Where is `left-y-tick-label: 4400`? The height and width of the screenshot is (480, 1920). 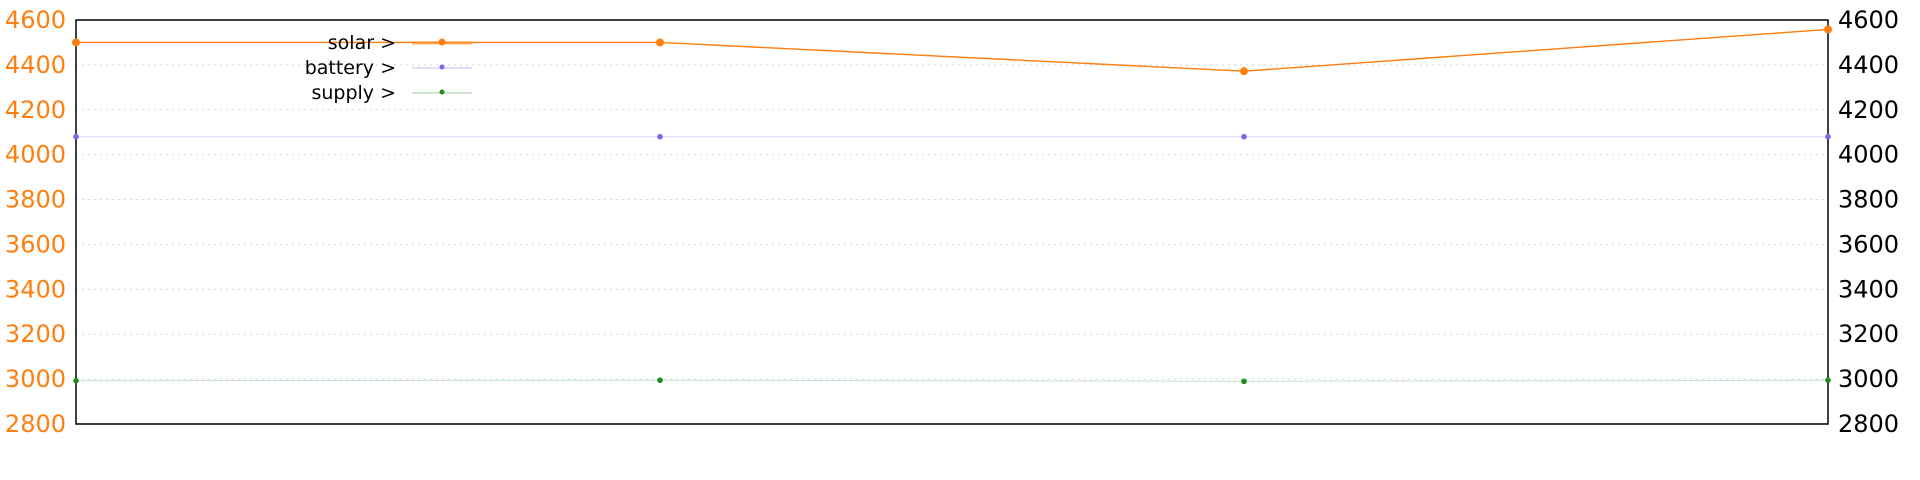 left-y-tick-label: 4400 is located at coordinates (35, 65).